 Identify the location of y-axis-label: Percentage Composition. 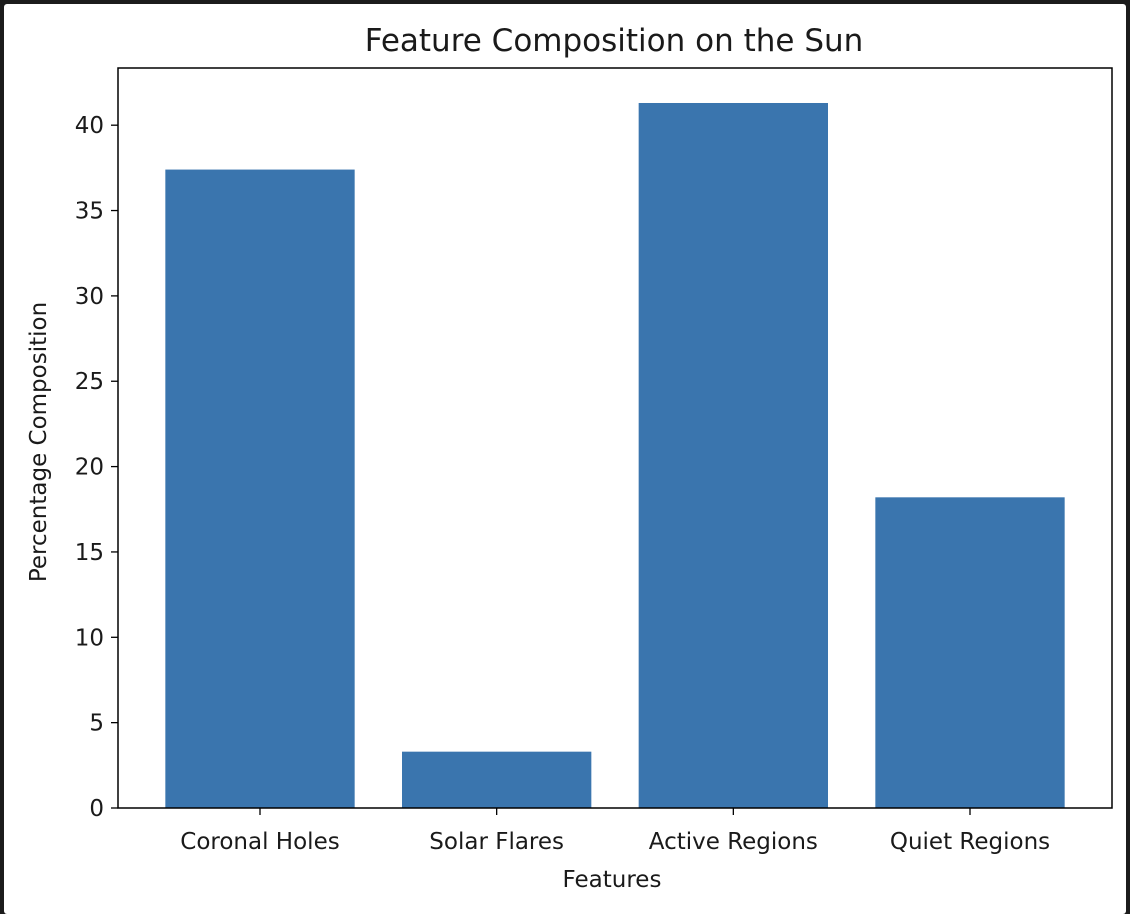
(39, 442).